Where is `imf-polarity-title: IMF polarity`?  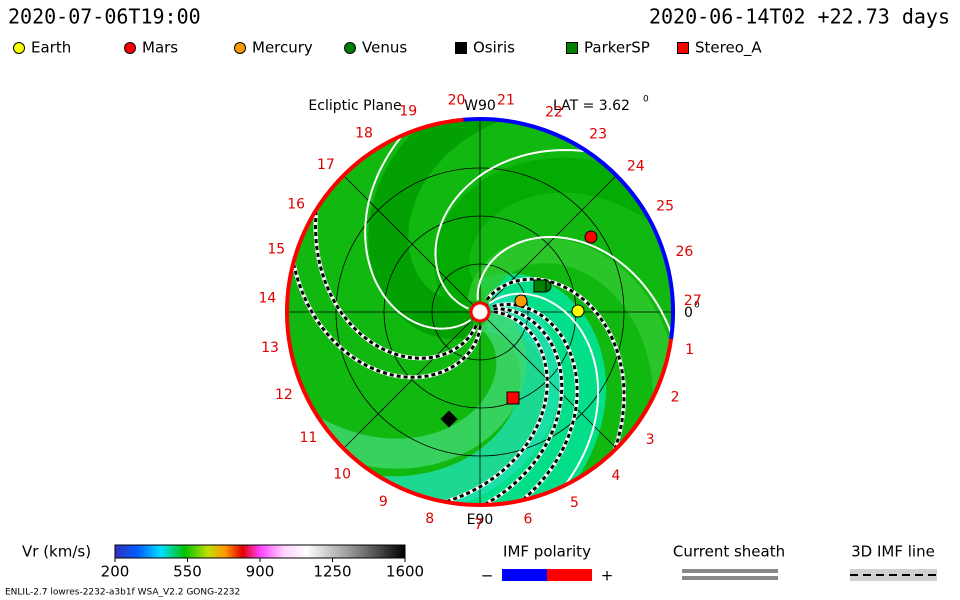
imf-polarity-title: IMF polarity is located at coordinates (547, 552).